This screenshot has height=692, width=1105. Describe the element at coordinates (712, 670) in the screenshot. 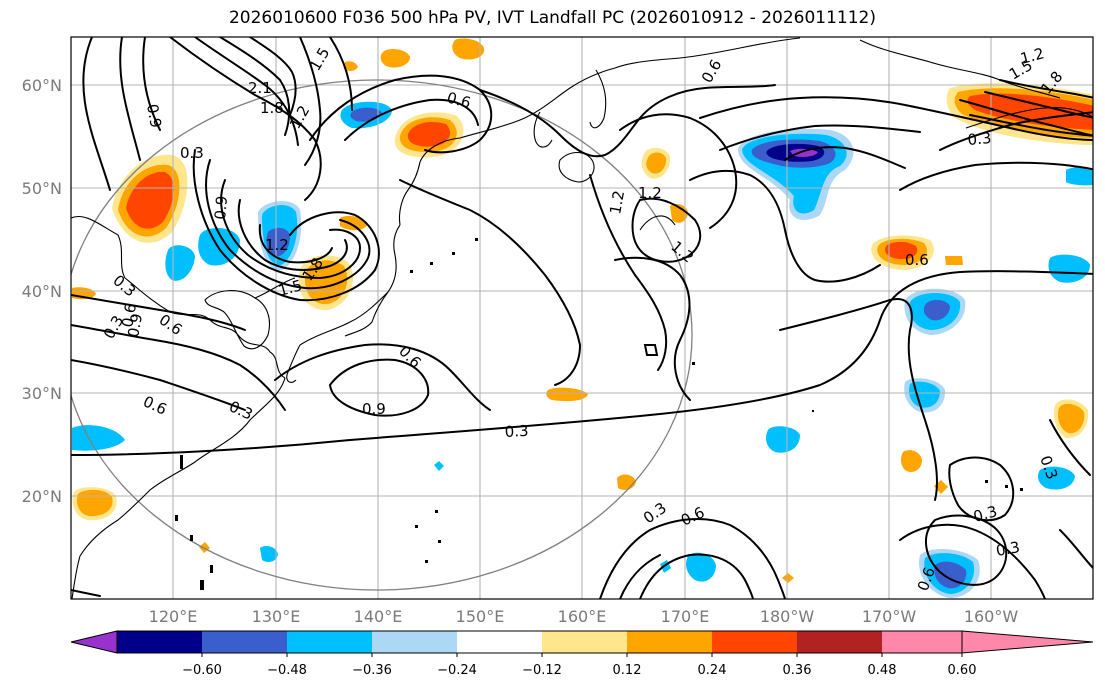

I see `colorbar-tick-label: 0.24` at that location.